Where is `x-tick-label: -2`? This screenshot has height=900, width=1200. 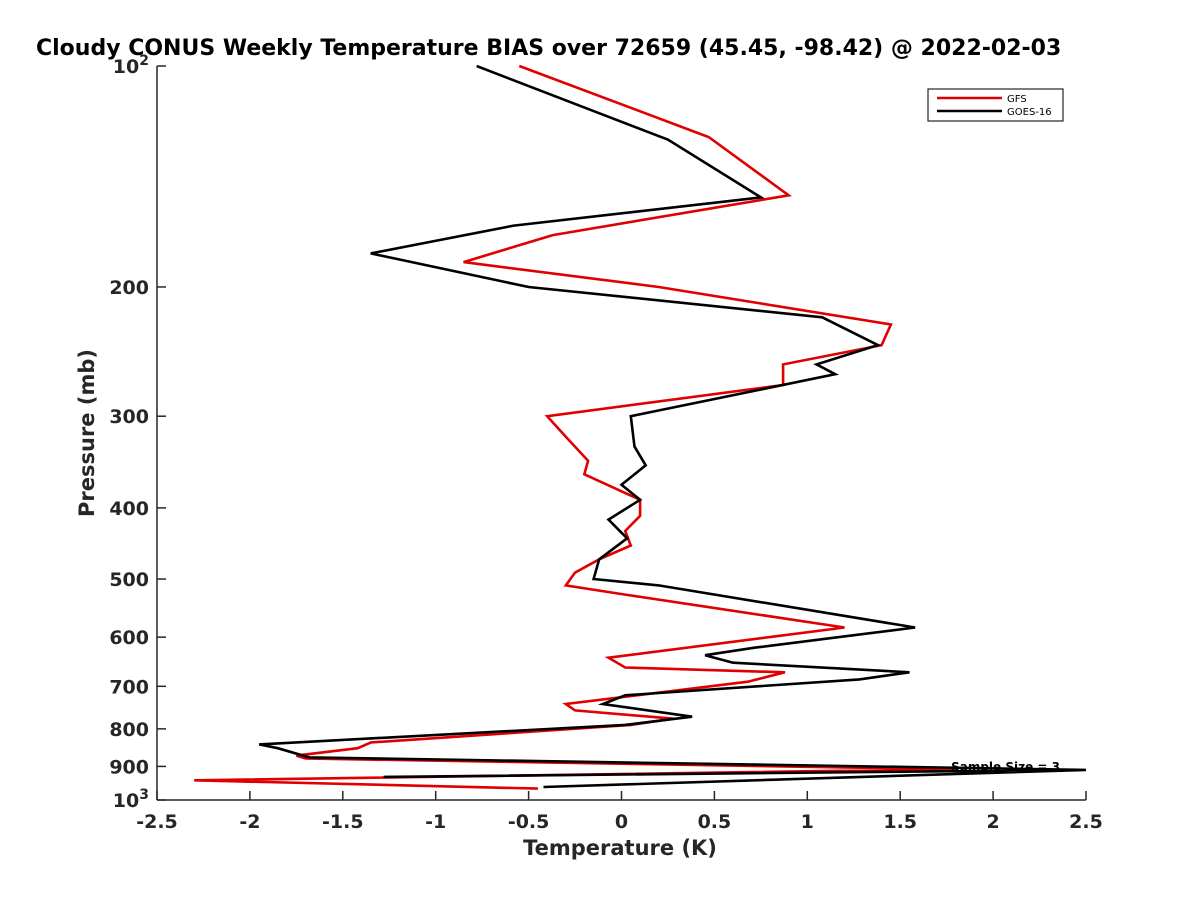 x-tick-label: -2 is located at coordinates (249, 822).